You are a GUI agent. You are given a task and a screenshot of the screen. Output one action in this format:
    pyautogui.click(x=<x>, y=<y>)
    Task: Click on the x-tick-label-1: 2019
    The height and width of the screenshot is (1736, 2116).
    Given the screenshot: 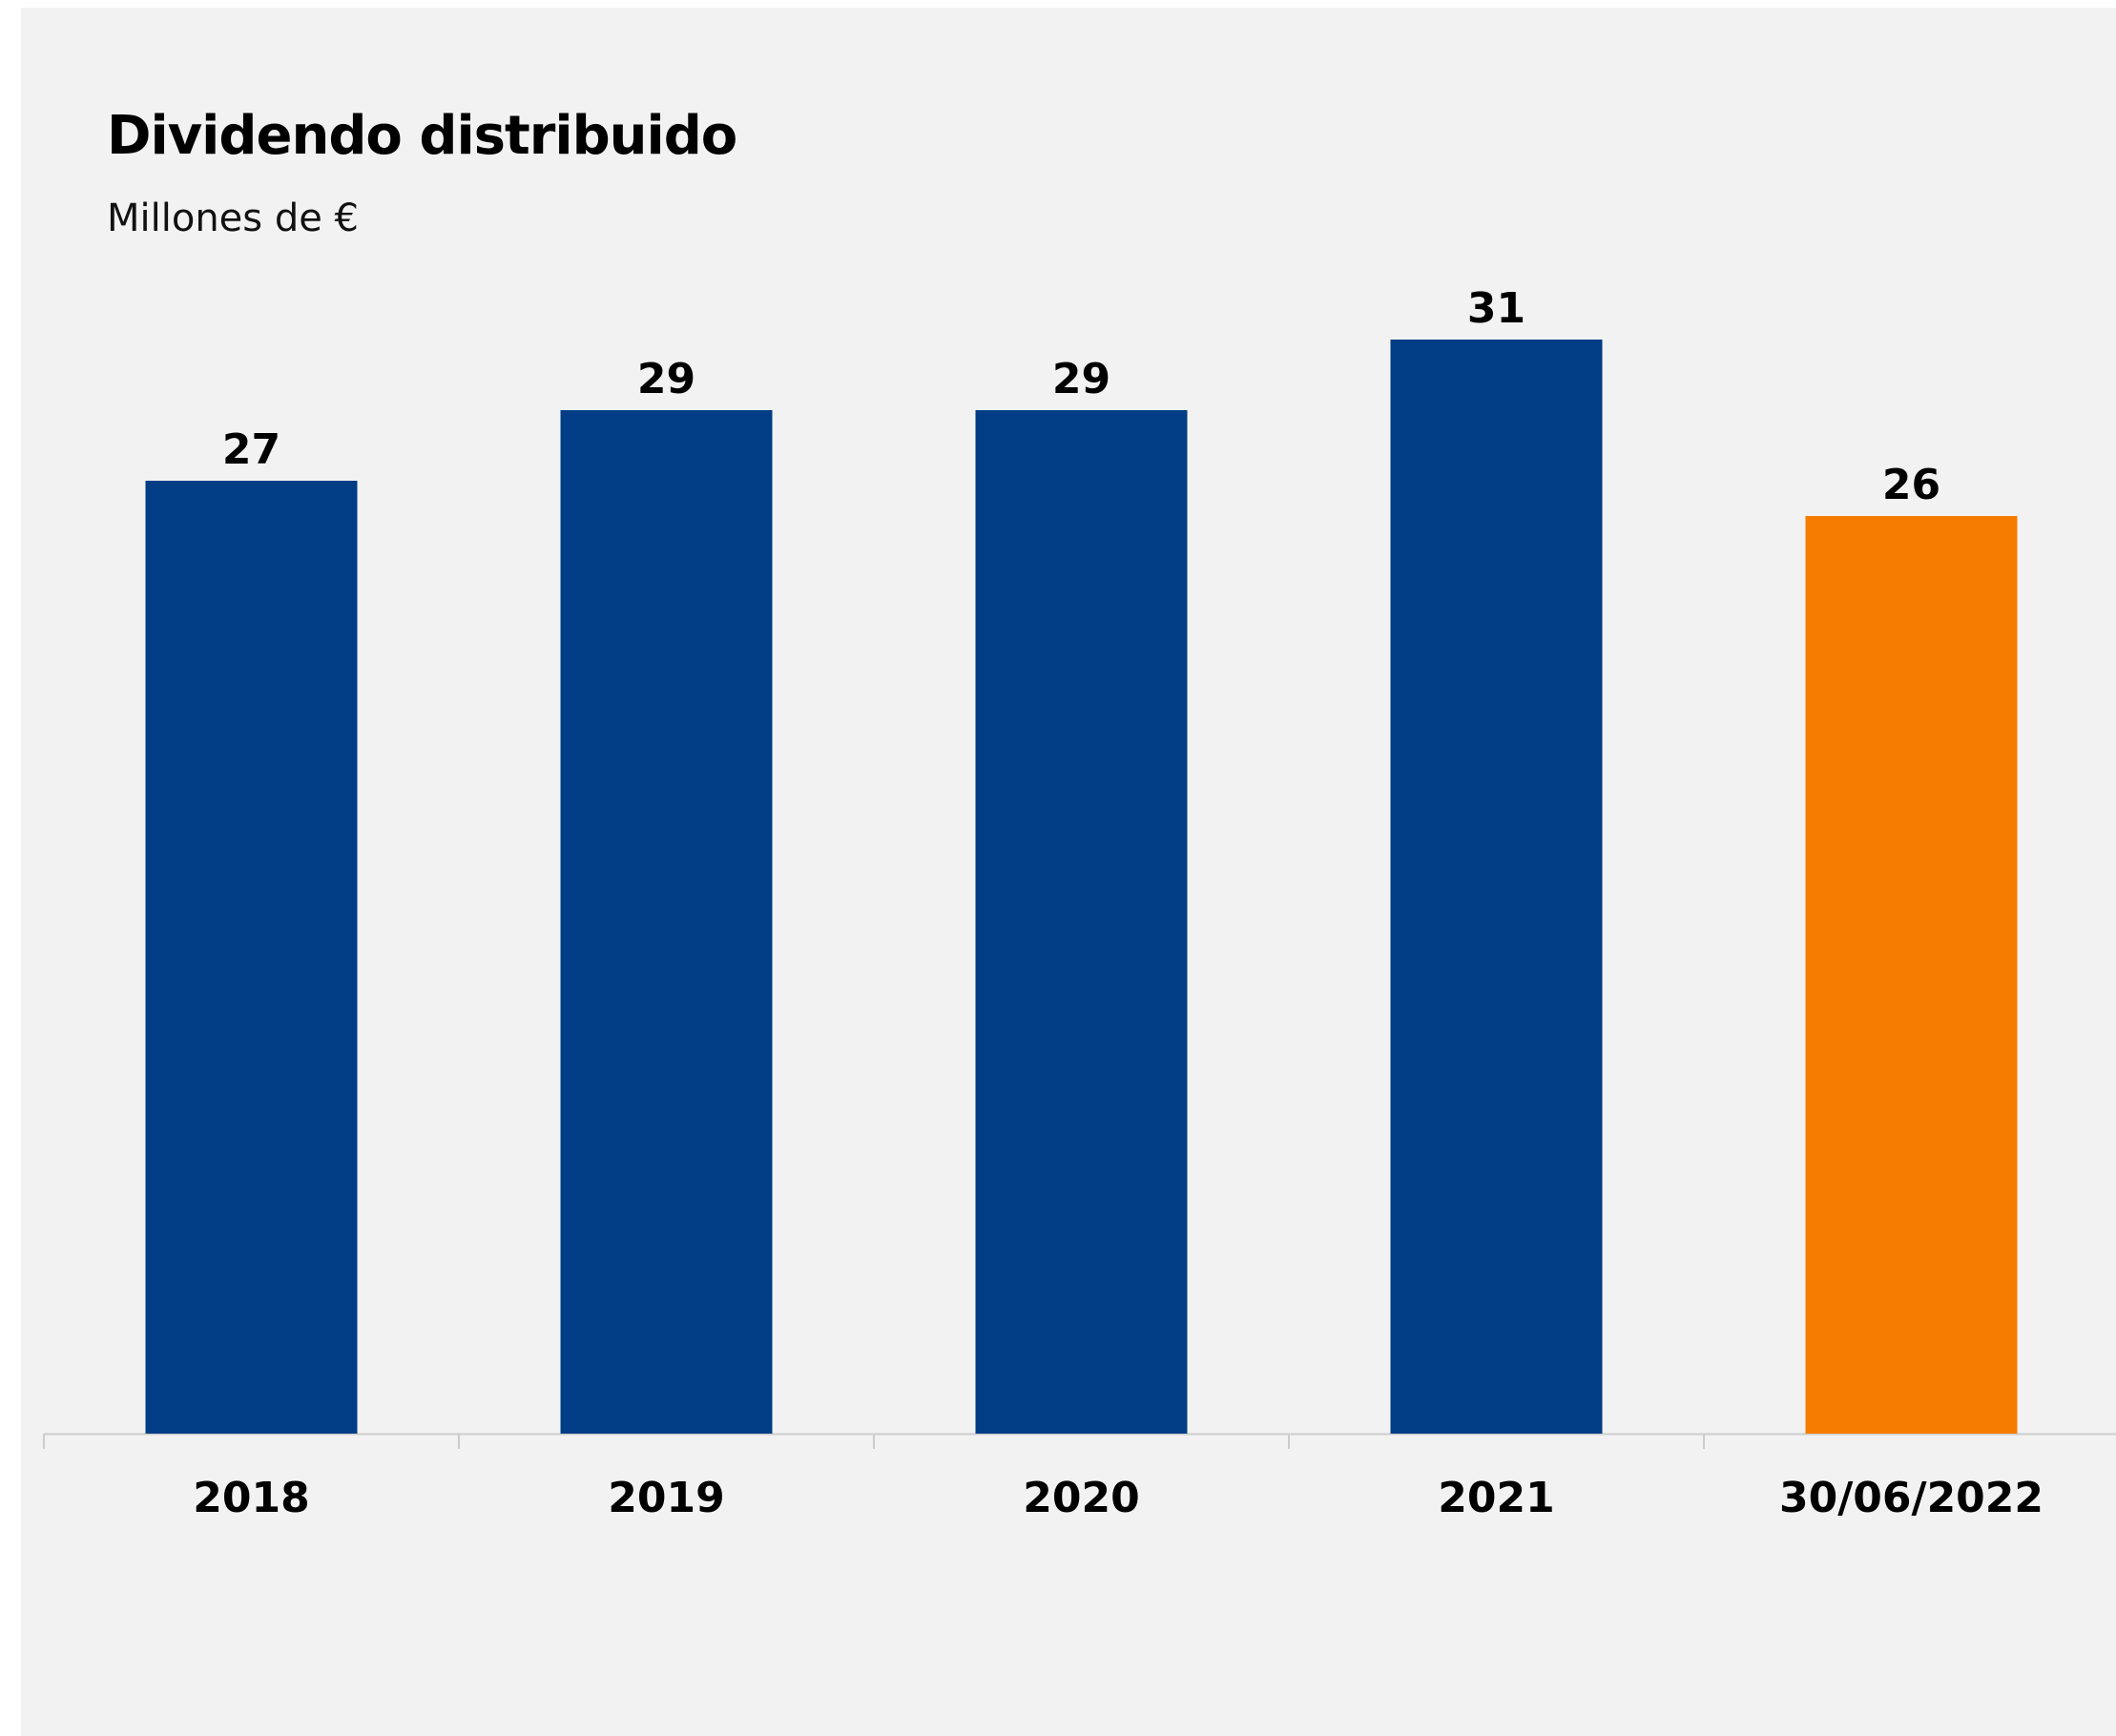 What is the action you would take?
    pyautogui.click(x=666, y=1498)
    